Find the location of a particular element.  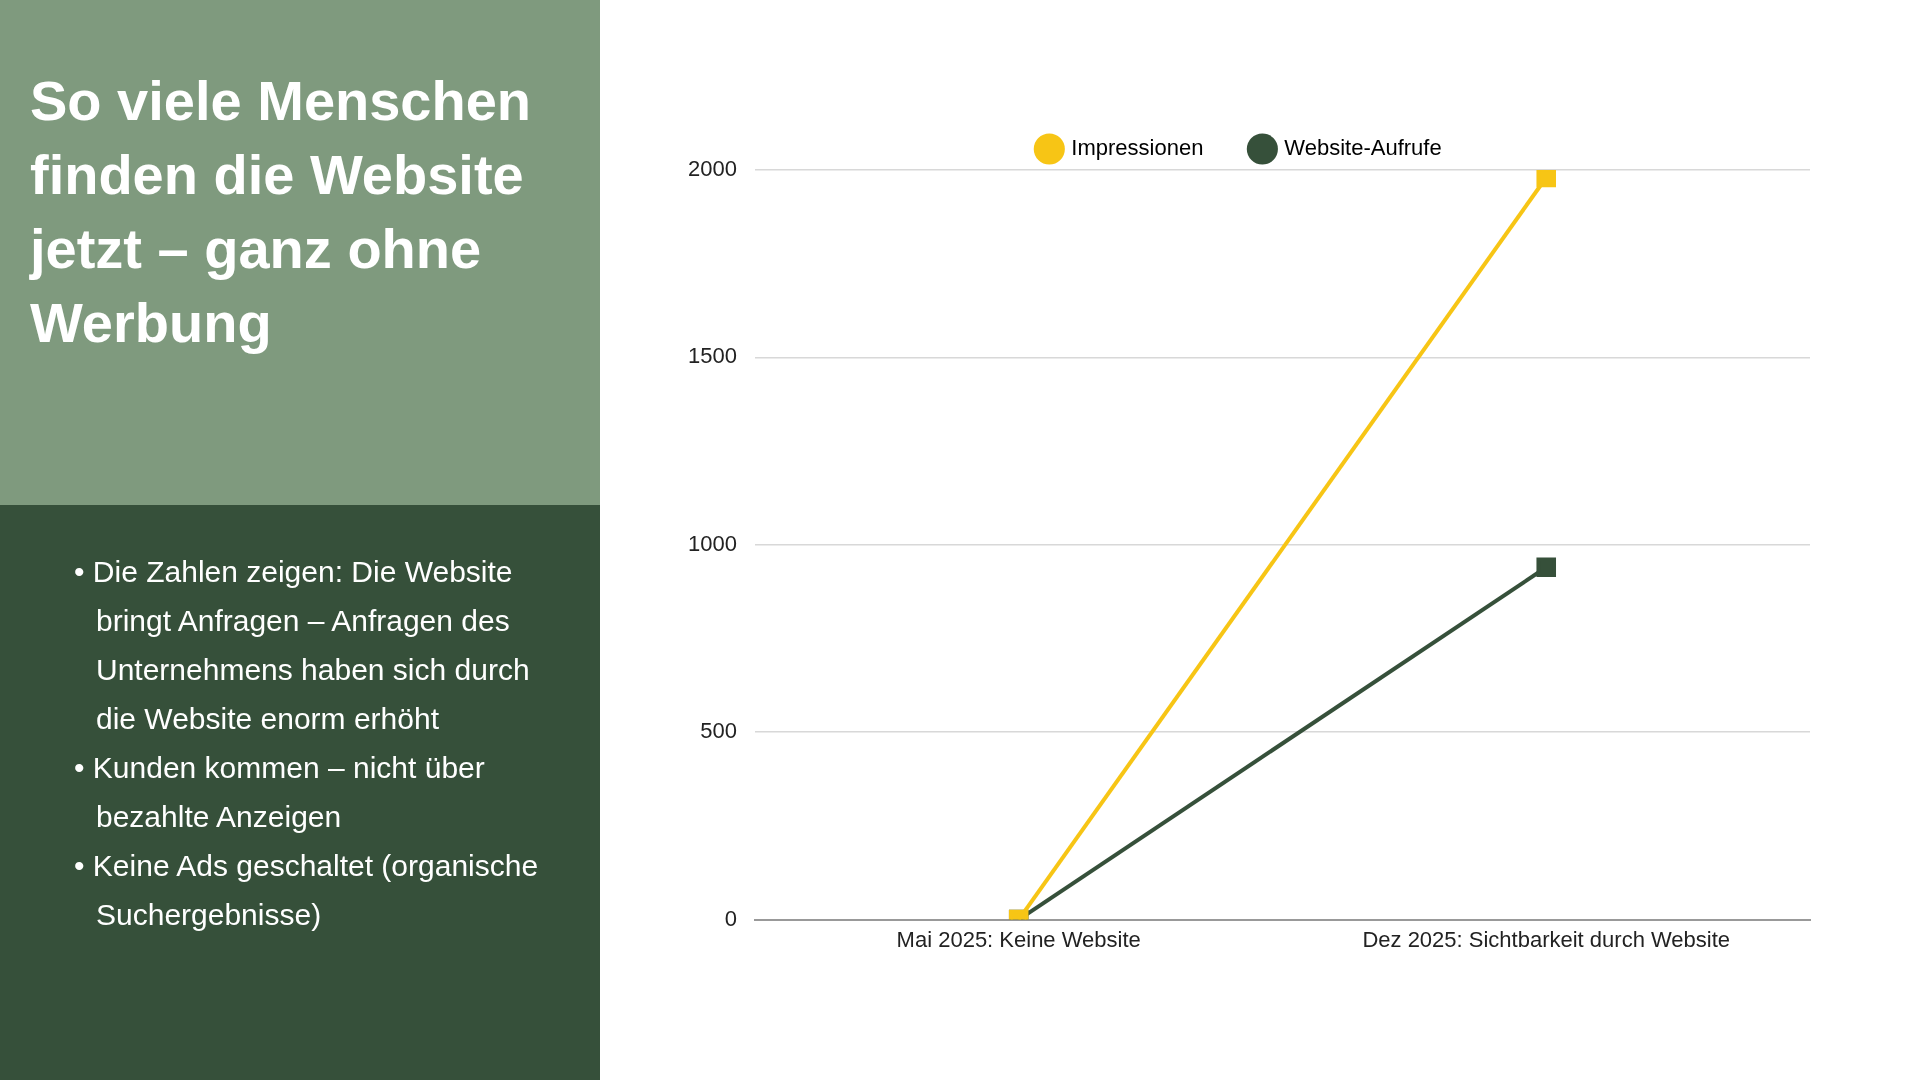

legend-label: Website-Aufrufe is located at coordinates (1363, 148).